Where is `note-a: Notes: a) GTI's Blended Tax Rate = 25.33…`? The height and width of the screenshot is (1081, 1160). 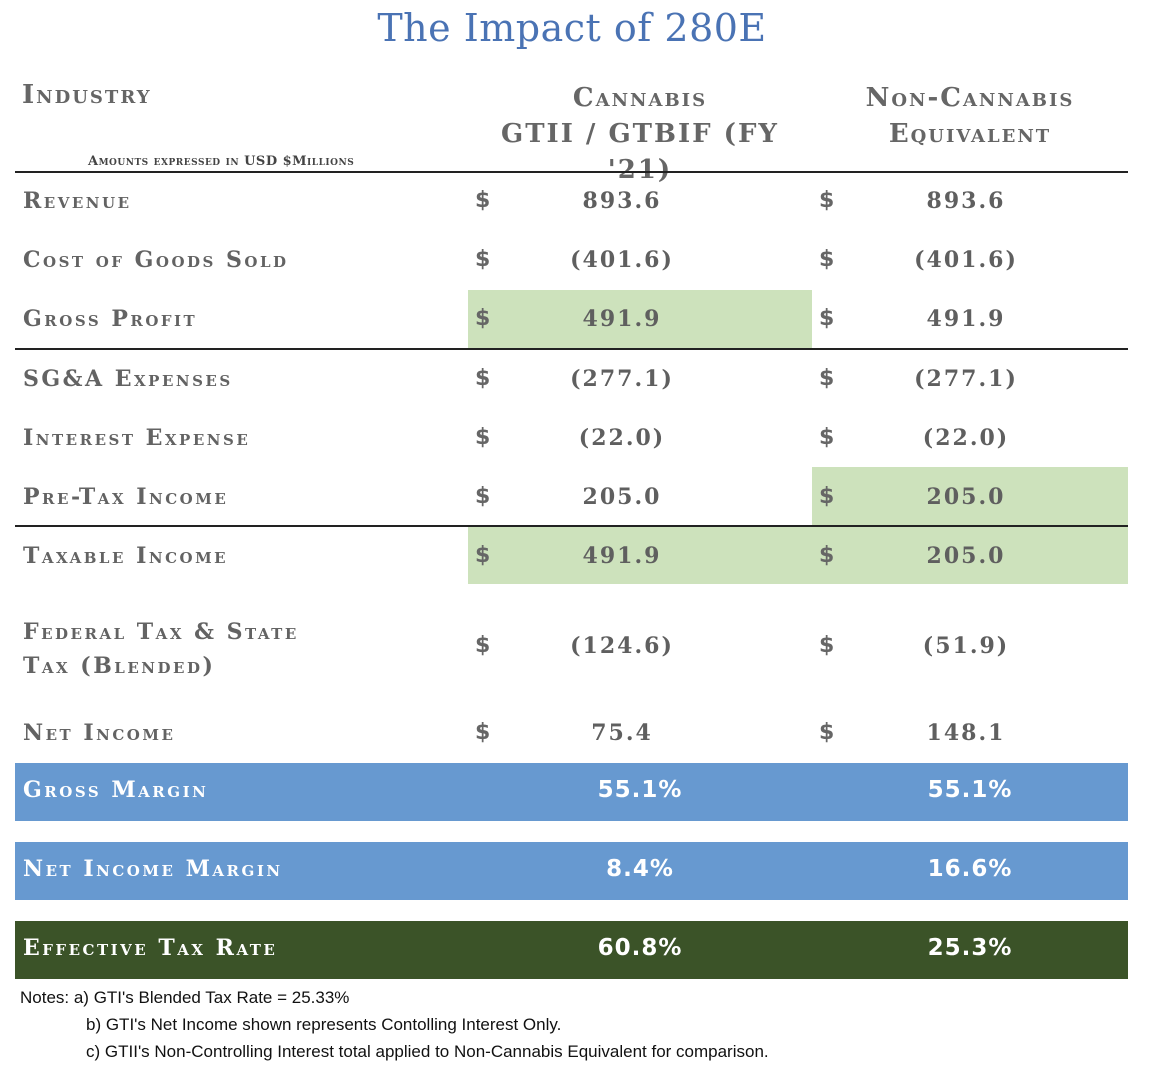 note-a: Notes: a) GTI's Blended Tax Rate = 25.33… is located at coordinates (185, 997).